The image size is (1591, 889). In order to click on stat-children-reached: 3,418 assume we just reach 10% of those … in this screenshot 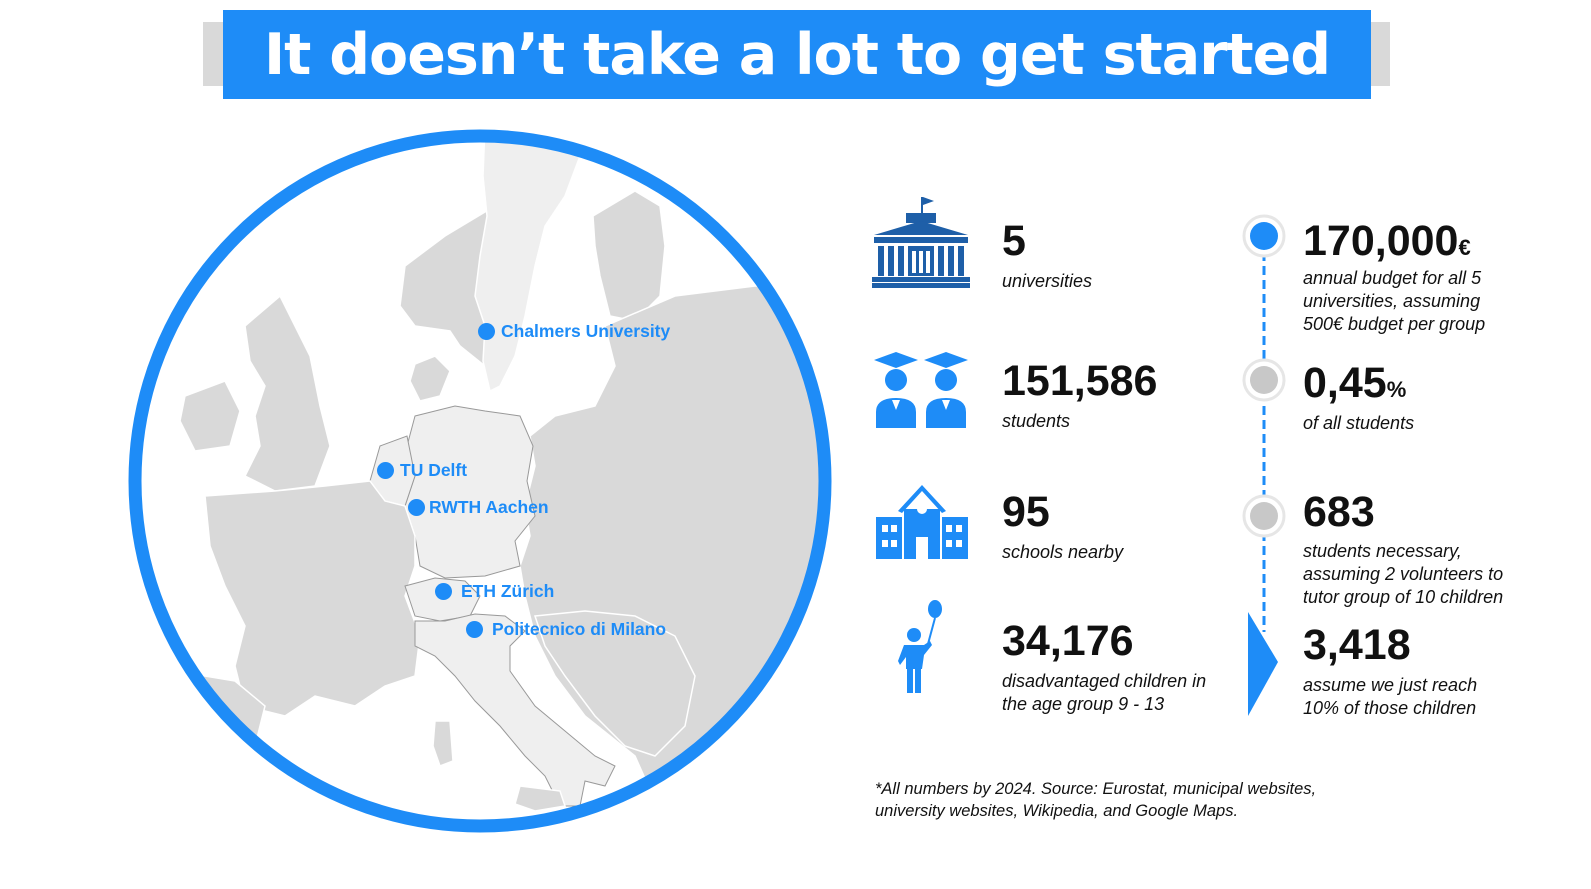, I will do `click(1390, 672)`.